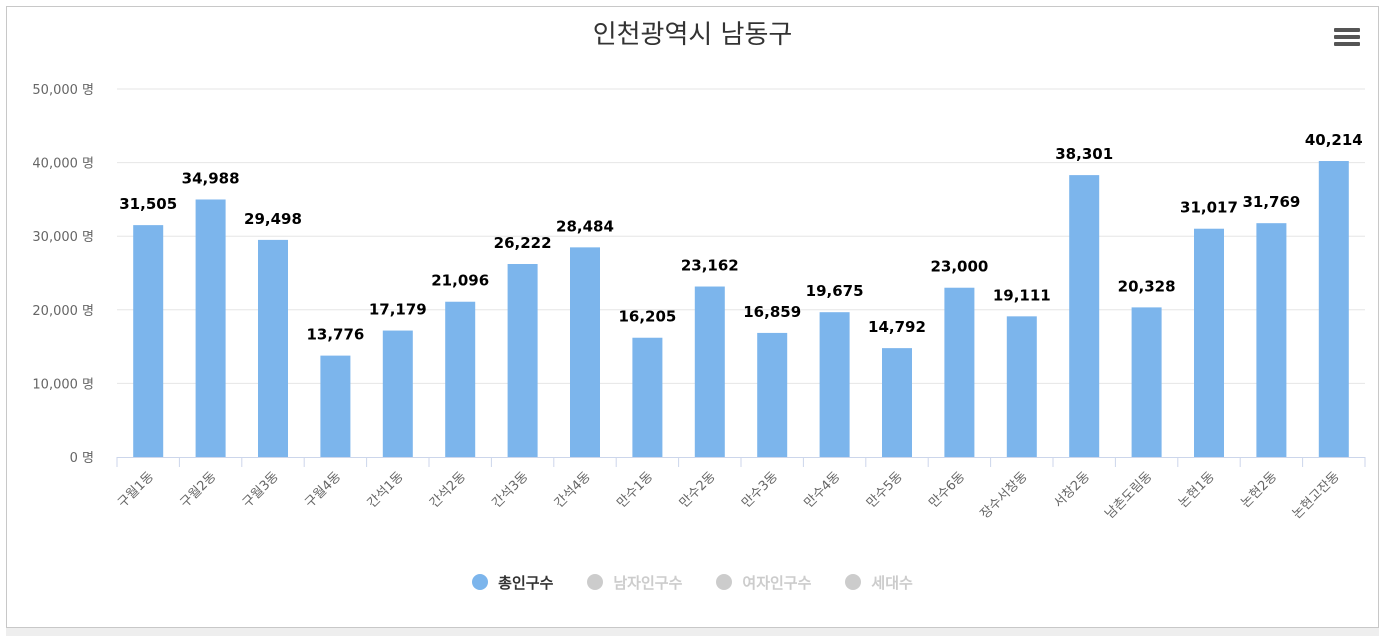  I want to click on legend-item: 세대수, so click(879, 582).